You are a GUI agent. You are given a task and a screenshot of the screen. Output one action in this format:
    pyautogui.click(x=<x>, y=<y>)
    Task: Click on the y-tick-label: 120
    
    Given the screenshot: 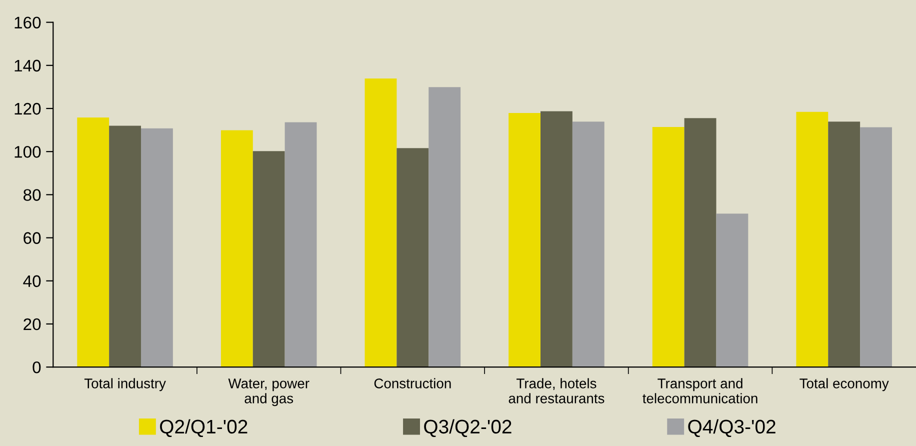 What is the action you would take?
    pyautogui.click(x=27, y=108)
    